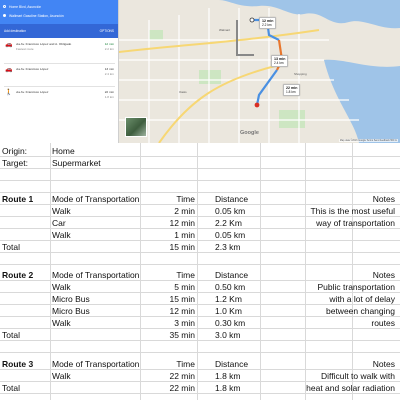 Image resolution: width=400 pixels, height=400 pixels. I want to click on leg-mode: Car, so click(59, 223).